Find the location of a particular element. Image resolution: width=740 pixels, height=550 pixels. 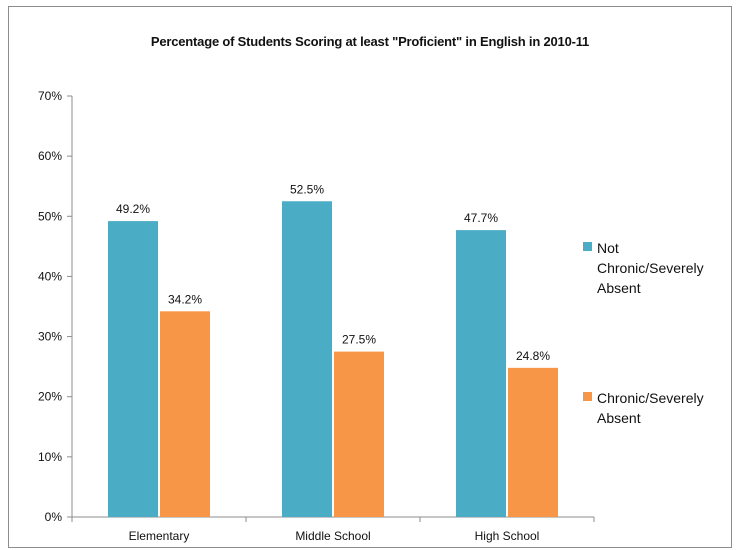

data-label: 24.8% is located at coordinates (533, 356).